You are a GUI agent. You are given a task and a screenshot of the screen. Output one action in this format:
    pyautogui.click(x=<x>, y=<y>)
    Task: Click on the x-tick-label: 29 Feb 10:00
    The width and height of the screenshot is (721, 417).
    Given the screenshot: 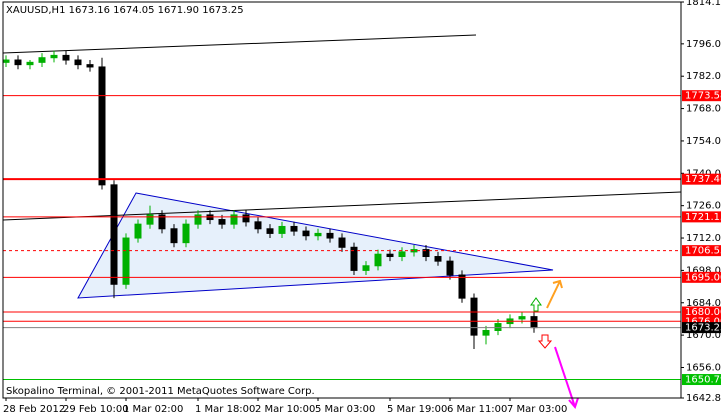 What is the action you would take?
    pyautogui.click(x=96, y=409)
    